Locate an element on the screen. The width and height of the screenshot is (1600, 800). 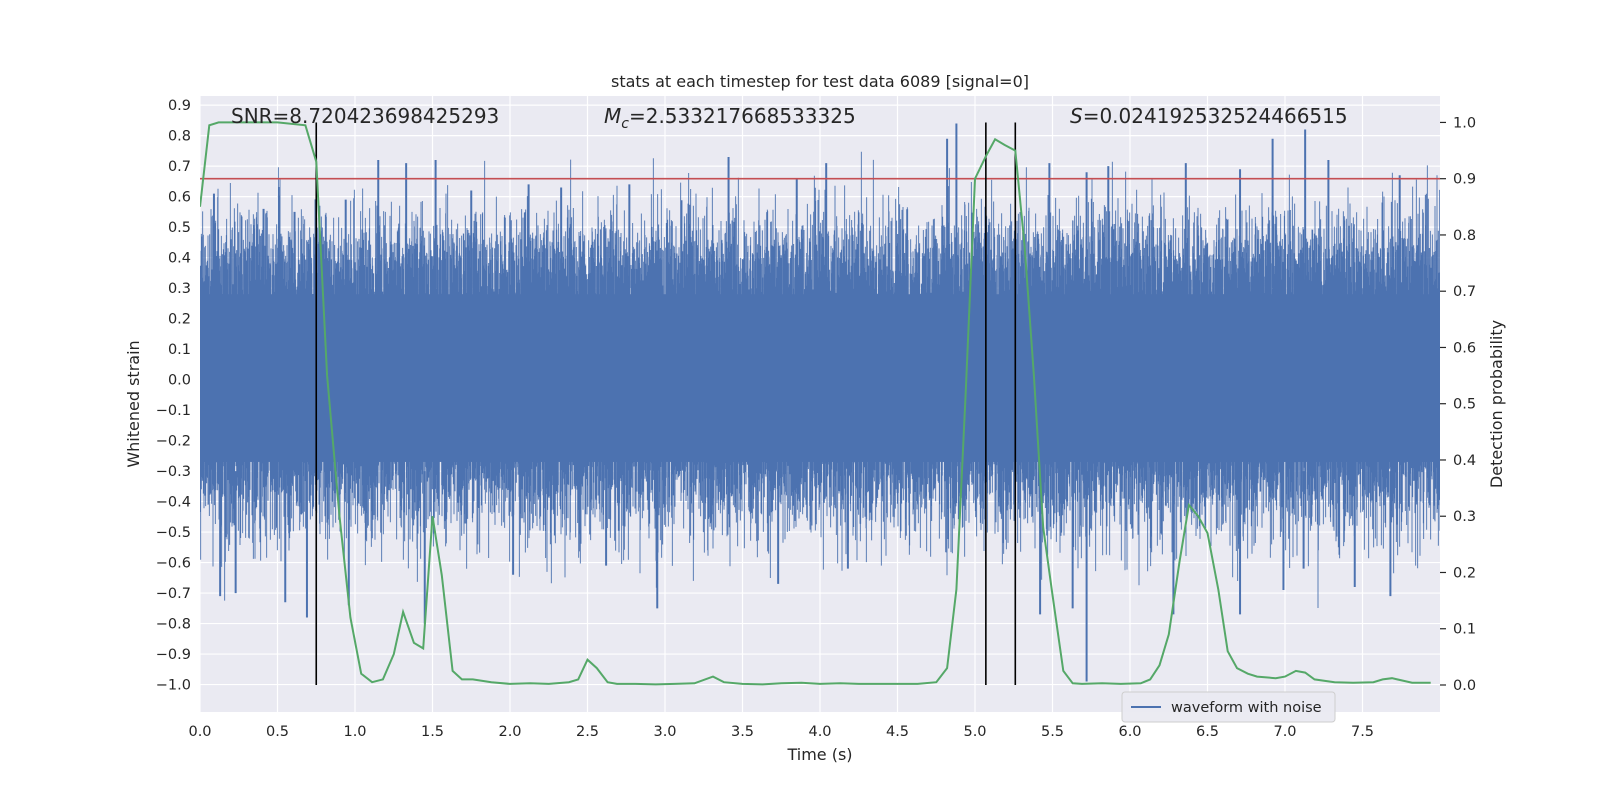
chirp-mass-symbol: M is located at coordinates (612, 116).